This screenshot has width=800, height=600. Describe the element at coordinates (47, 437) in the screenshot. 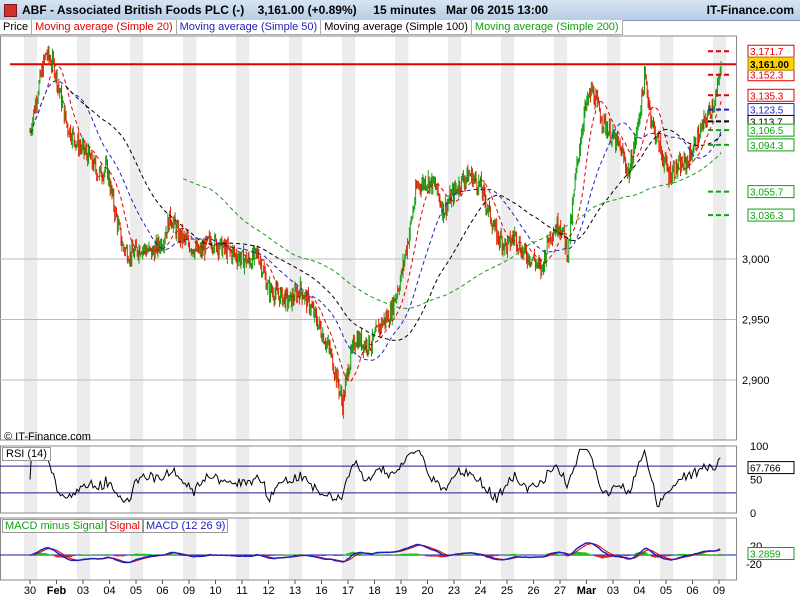

I see `copyright-label: © IT-Finance.com` at that location.